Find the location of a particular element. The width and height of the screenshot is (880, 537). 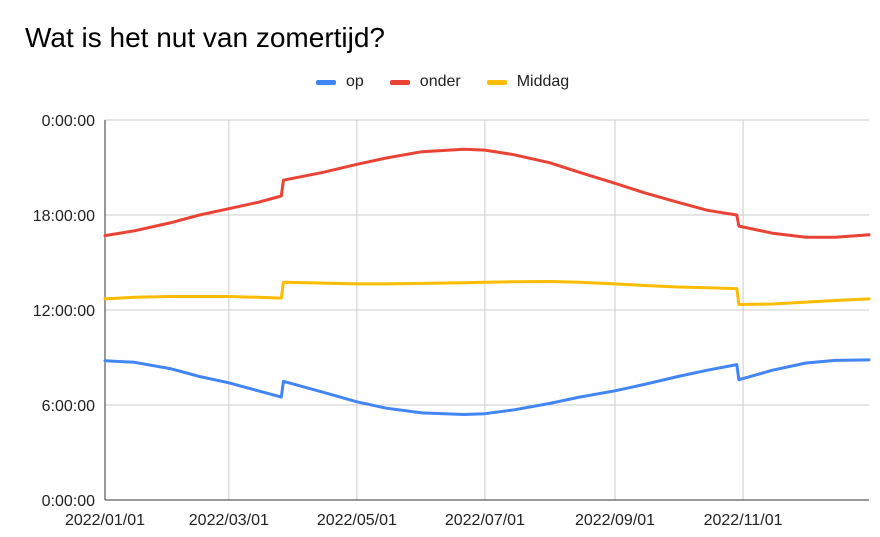

series-line-op is located at coordinates (487, 387).